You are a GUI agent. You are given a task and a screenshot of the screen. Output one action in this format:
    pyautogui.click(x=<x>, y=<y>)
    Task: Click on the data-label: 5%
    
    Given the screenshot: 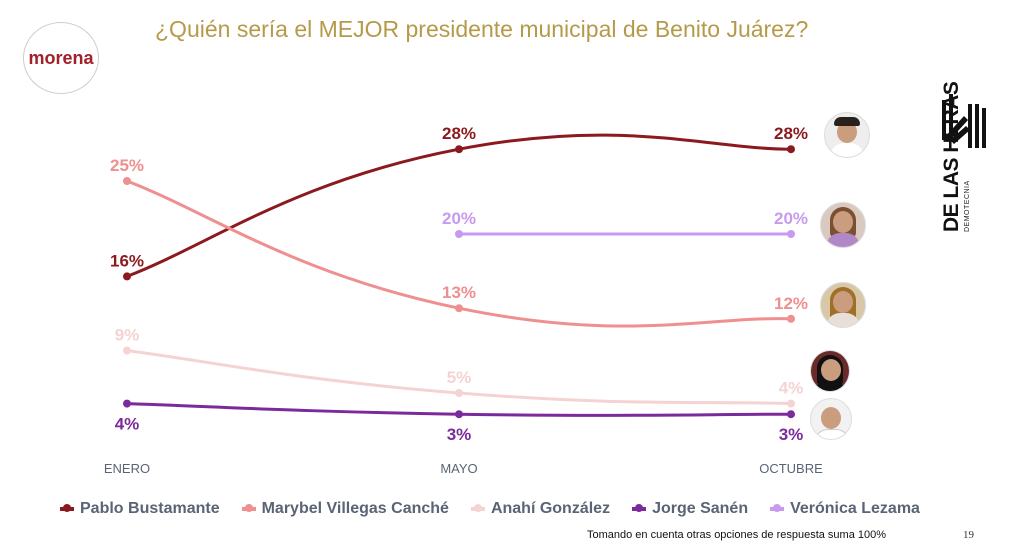 What is the action you would take?
    pyautogui.click(x=459, y=377)
    